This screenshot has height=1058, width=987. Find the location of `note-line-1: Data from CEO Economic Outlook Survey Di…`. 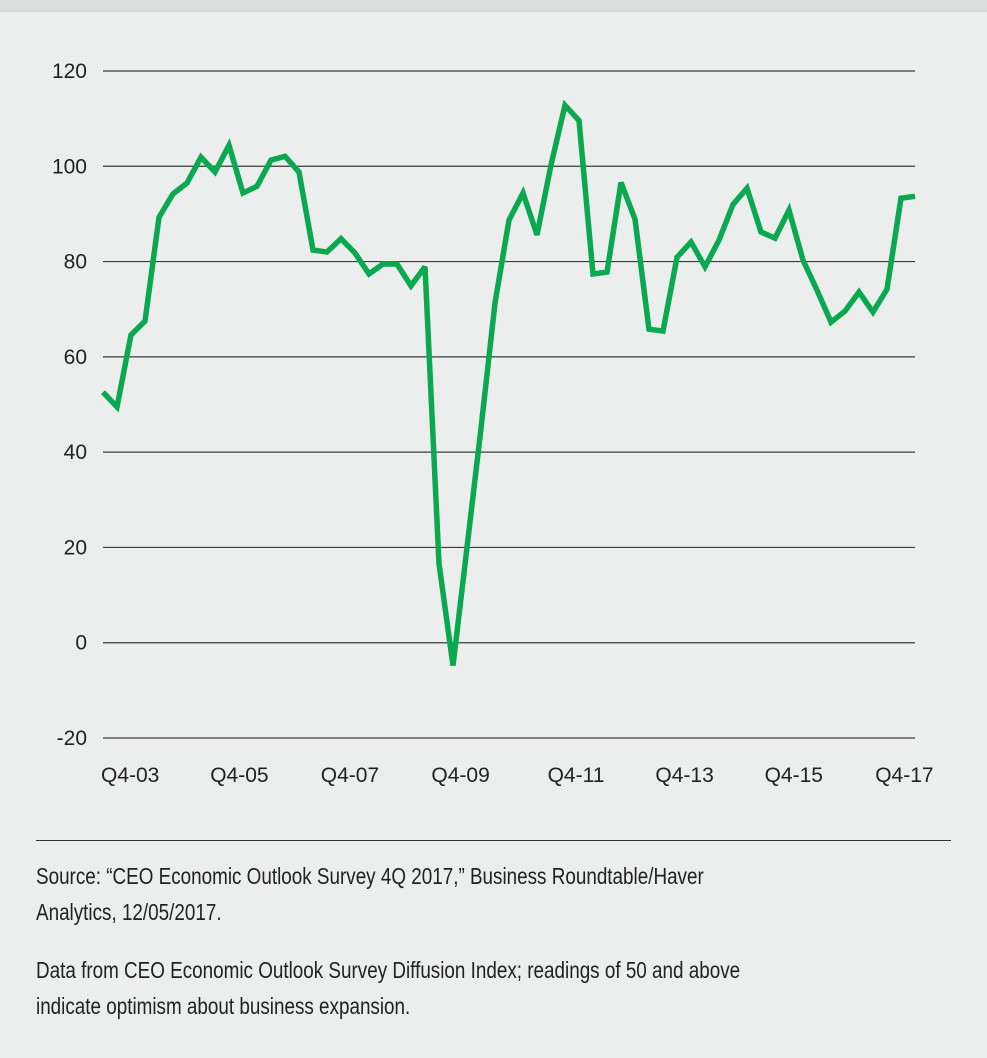

note-line-1: Data from CEO Economic Outlook Survey Di… is located at coordinates (388, 970).